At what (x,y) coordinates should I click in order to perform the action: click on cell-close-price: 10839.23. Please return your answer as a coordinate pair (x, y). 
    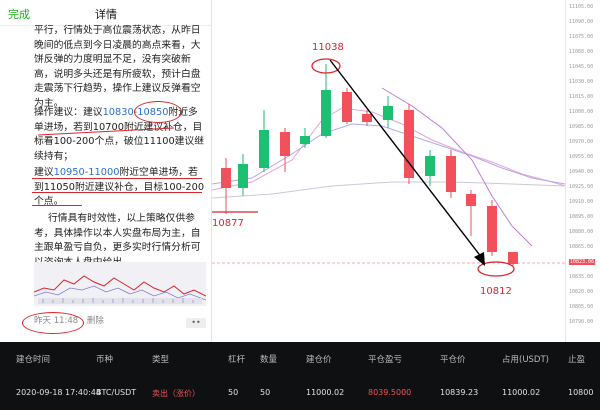
    Looking at the image, I should click on (459, 392).